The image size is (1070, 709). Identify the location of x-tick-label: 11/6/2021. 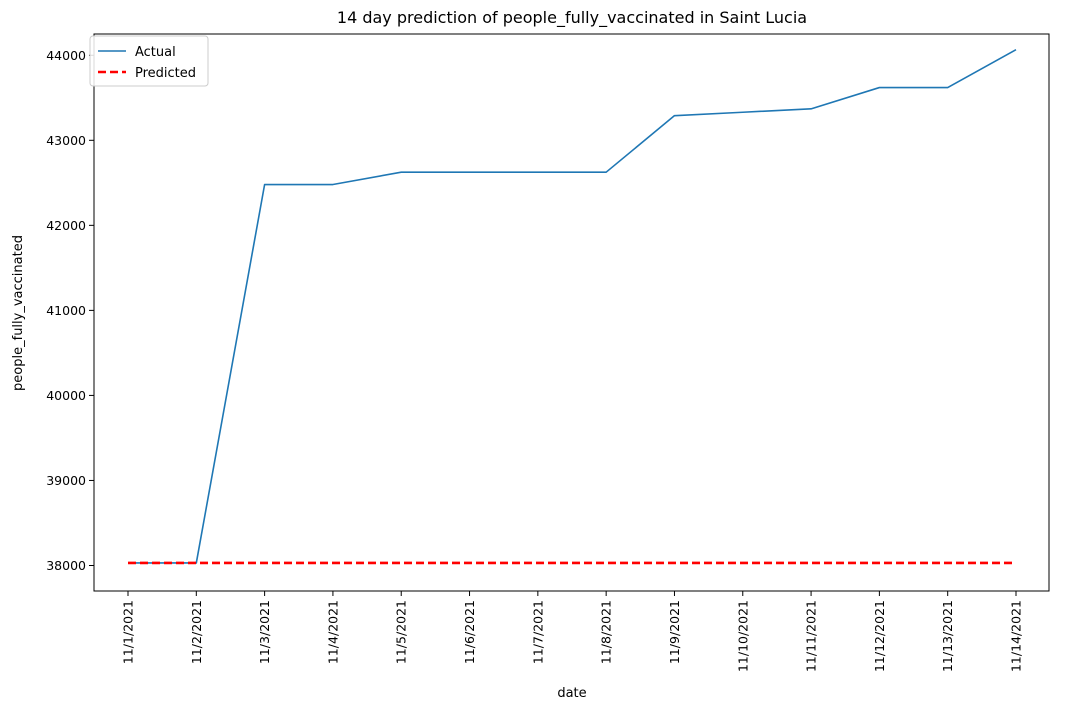
(469, 632).